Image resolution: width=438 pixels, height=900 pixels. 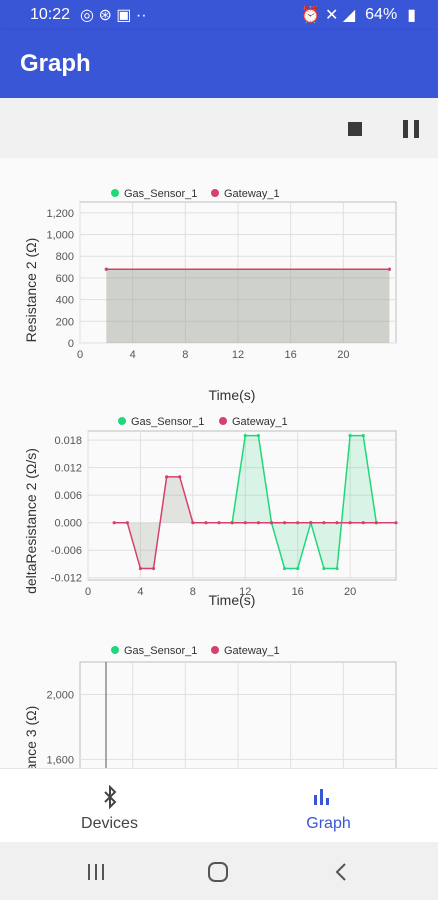 What do you see at coordinates (342, 872) in the screenshot?
I see `back-icon` at bounding box center [342, 872].